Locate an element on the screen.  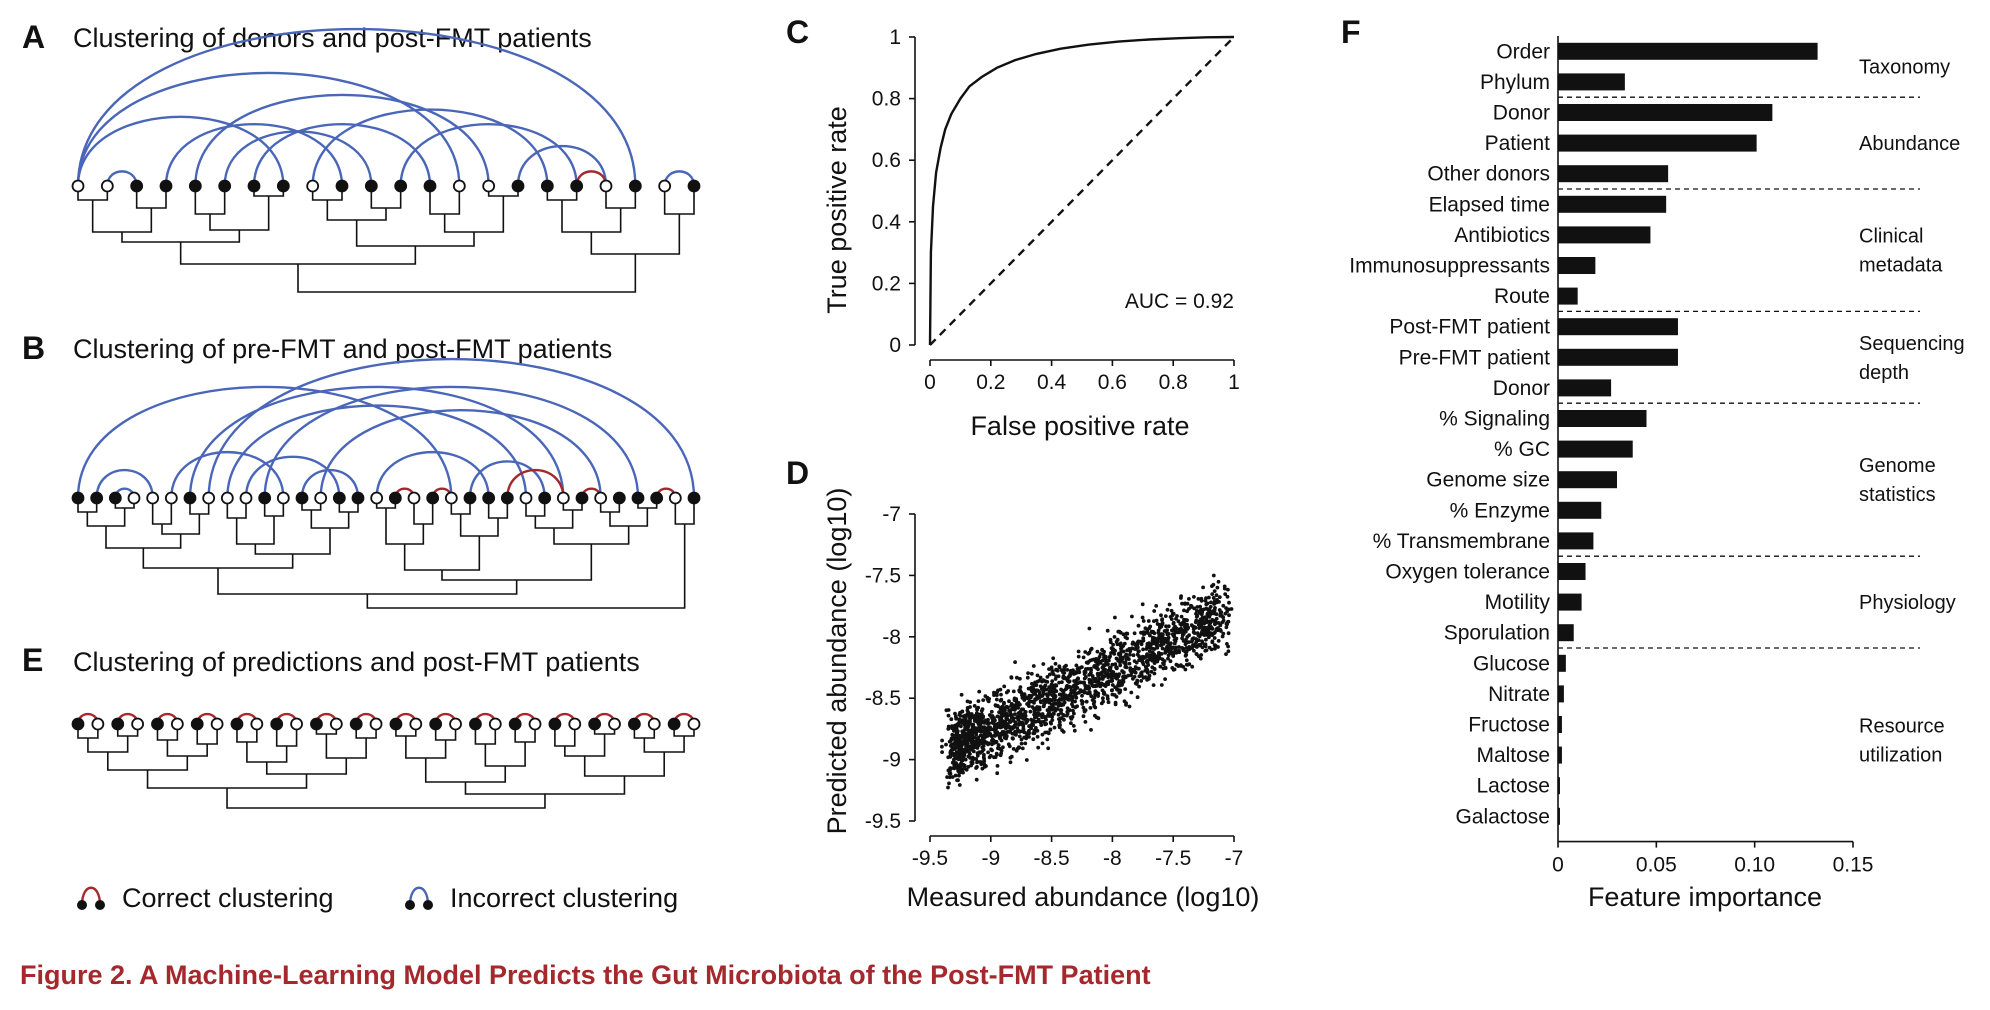
feature-label: Lactose is located at coordinates (1513, 786).